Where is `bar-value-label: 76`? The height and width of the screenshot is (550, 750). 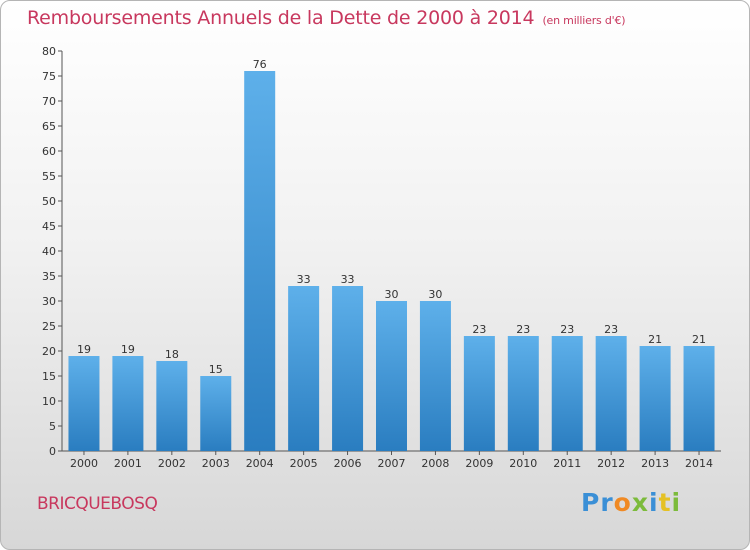 bar-value-label: 76 is located at coordinates (260, 64).